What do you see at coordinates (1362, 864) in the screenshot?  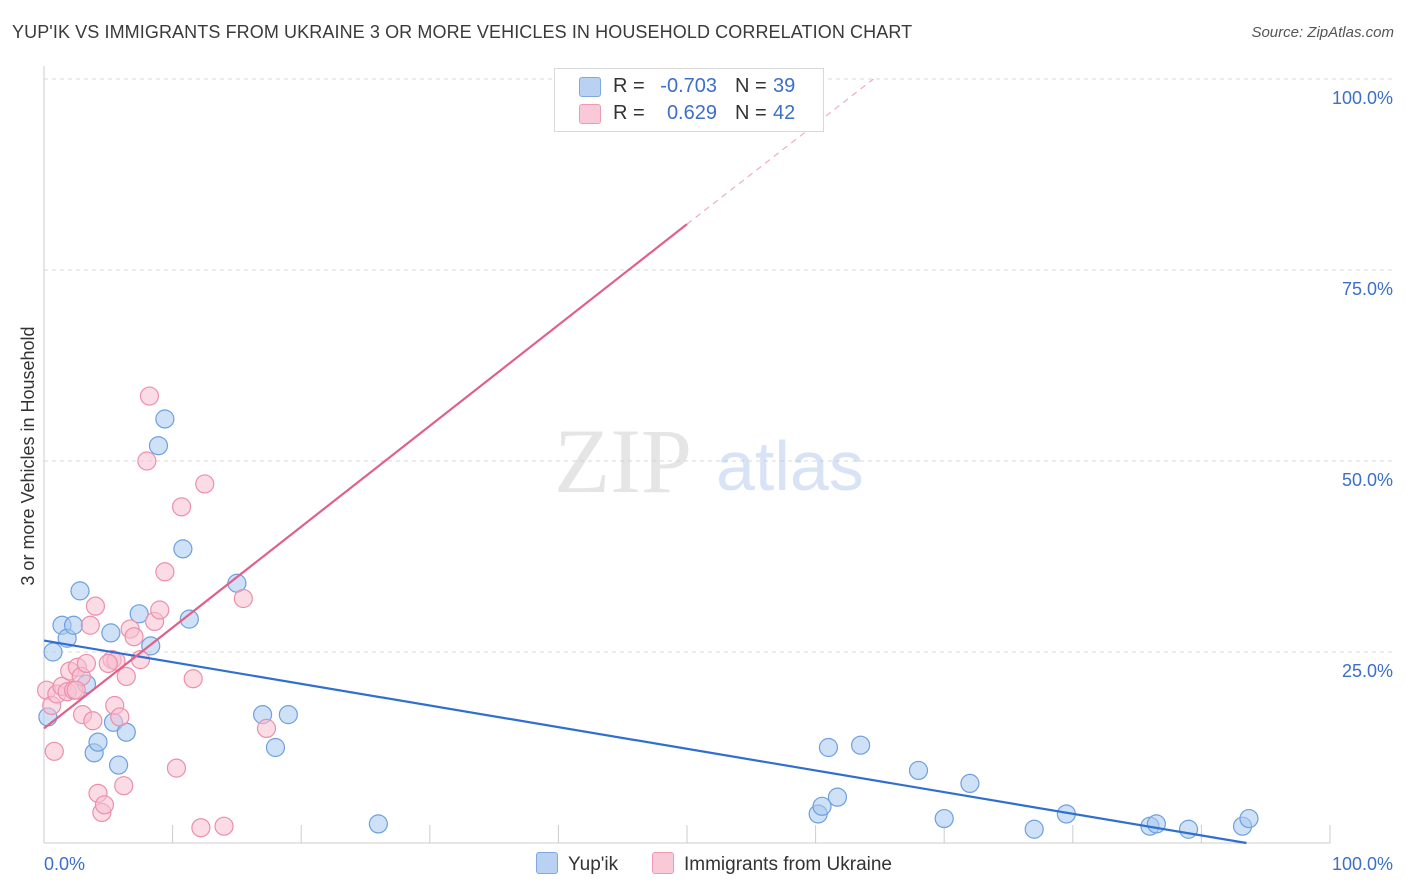 I see `x-tick-label: 100.0%` at bounding box center [1362, 864].